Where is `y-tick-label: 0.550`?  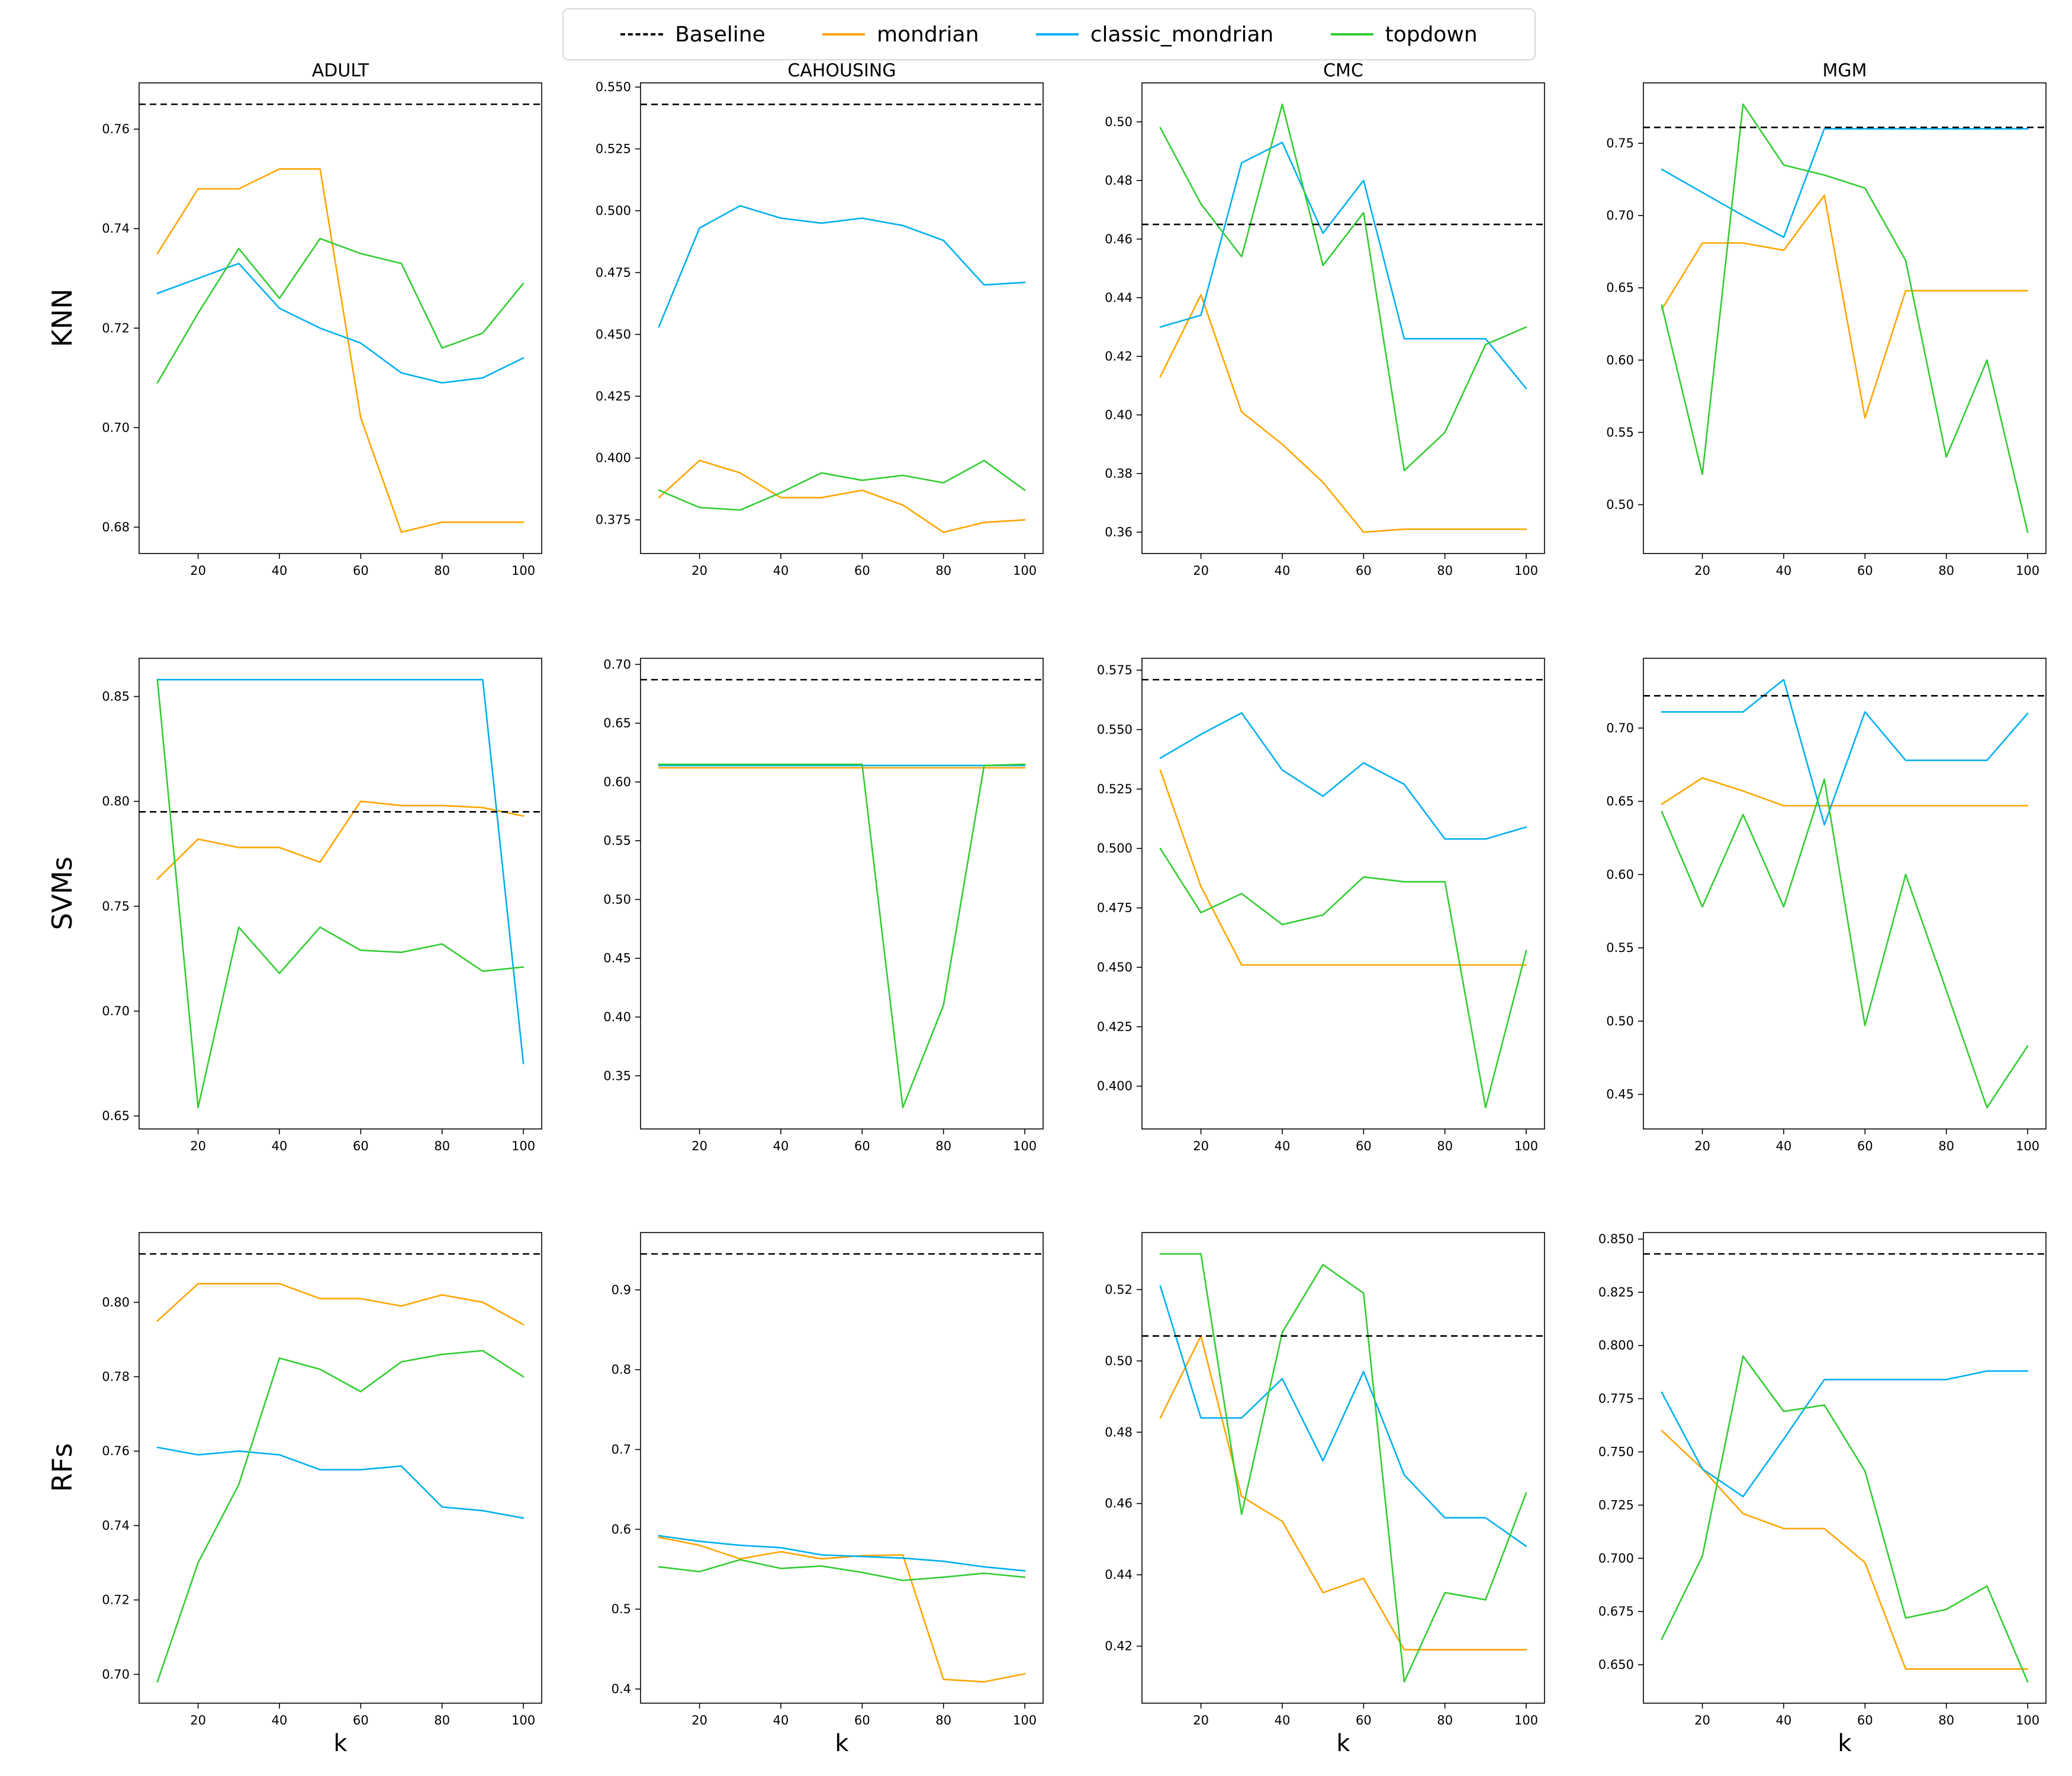
y-tick-label: 0.550 is located at coordinates (1114, 729).